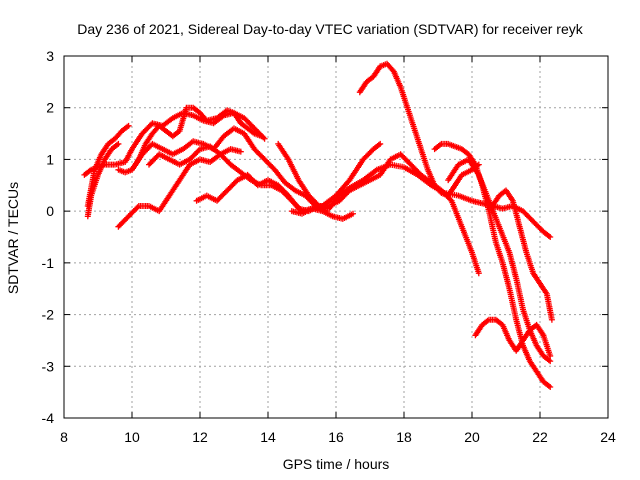 The width and height of the screenshot is (640, 480). What do you see at coordinates (64, 437) in the screenshot?
I see `x-tick-label: 8` at bounding box center [64, 437].